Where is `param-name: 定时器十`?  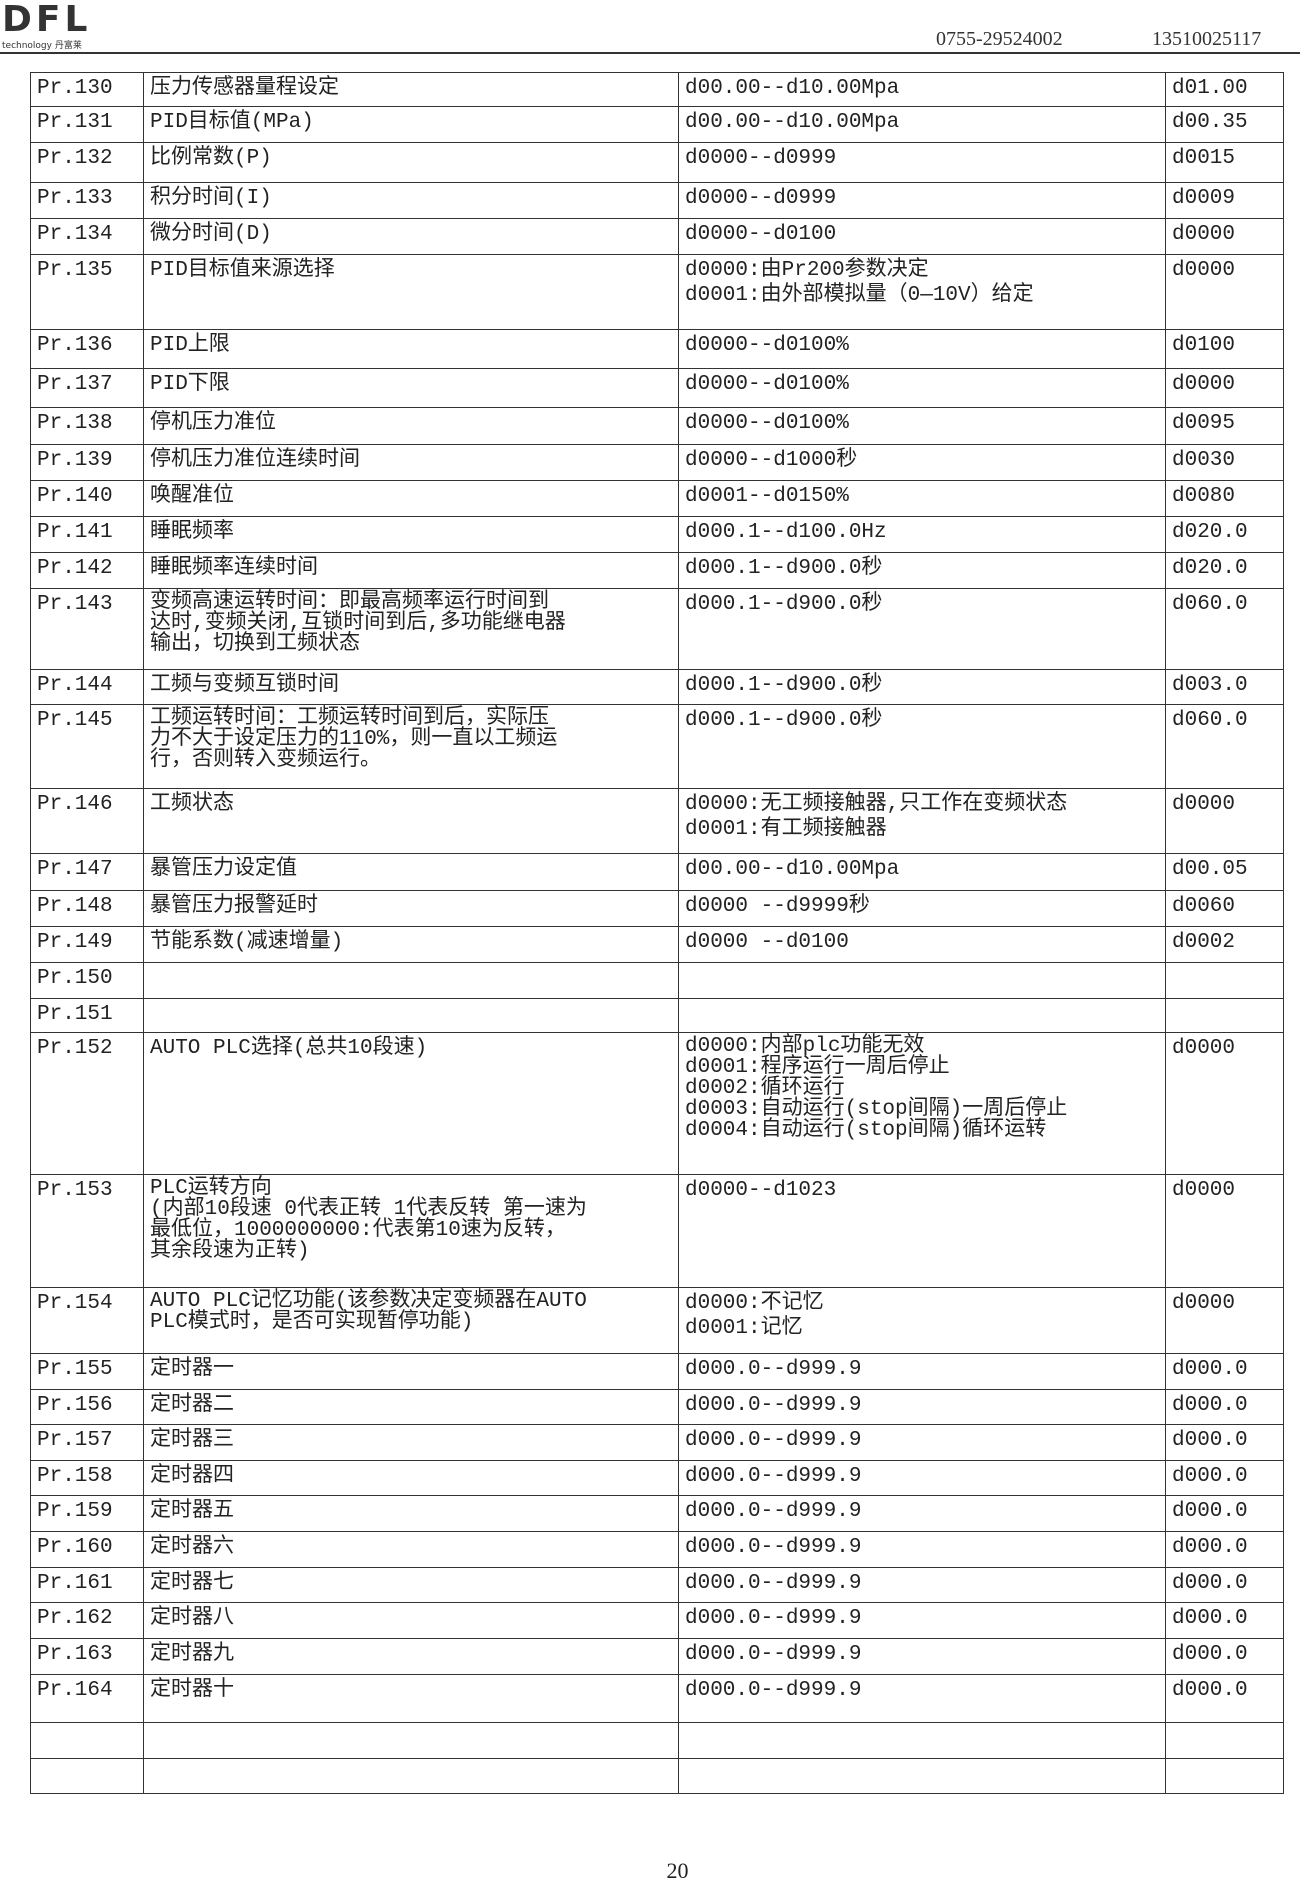
param-name: 定时器十 is located at coordinates (411, 1698).